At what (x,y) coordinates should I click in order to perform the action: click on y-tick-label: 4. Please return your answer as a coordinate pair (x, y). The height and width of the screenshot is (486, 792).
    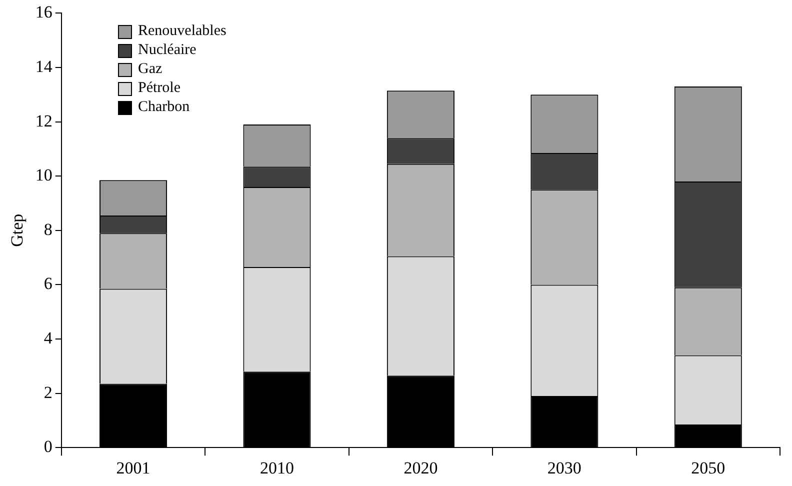
    Looking at the image, I should click on (48, 338).